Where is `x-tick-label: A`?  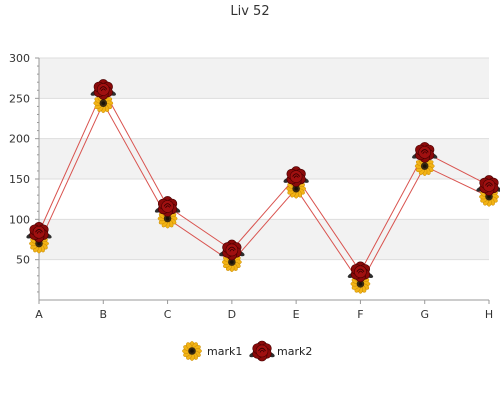 x-tick-label: A is located at coordinates (39, 314).